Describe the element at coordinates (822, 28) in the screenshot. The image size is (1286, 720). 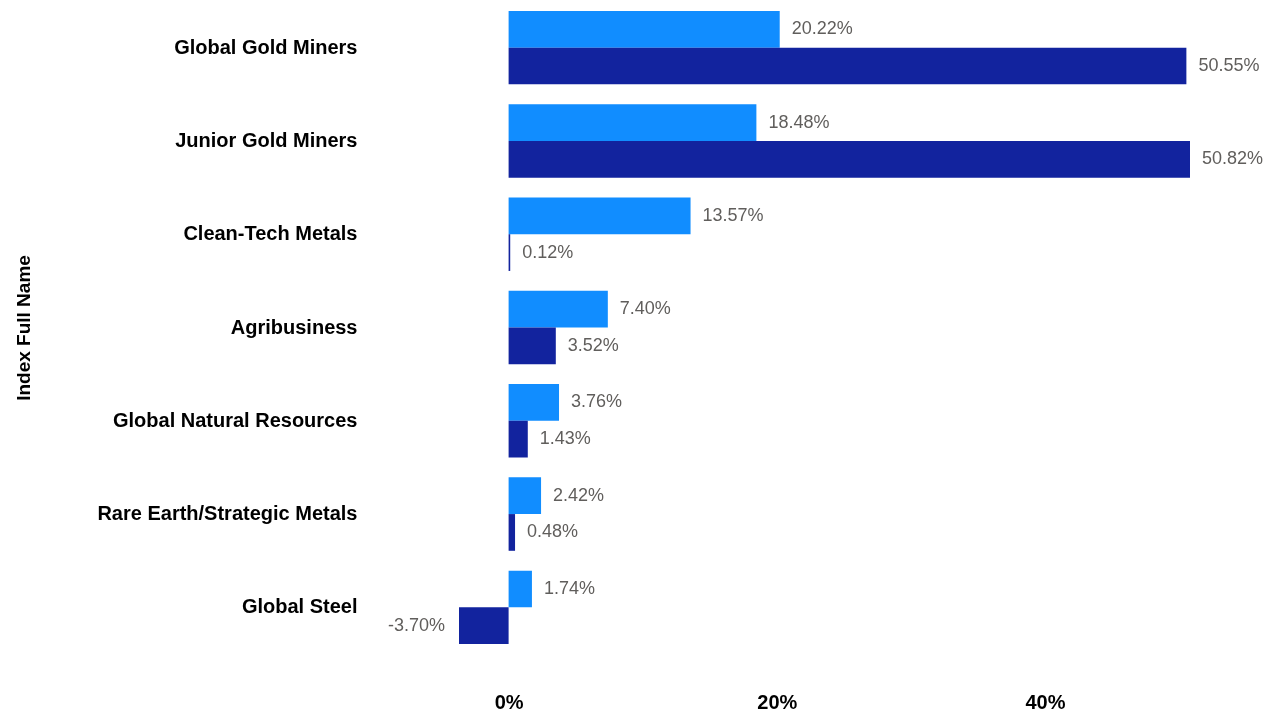
I see `data-label: 20.22%` at that location.